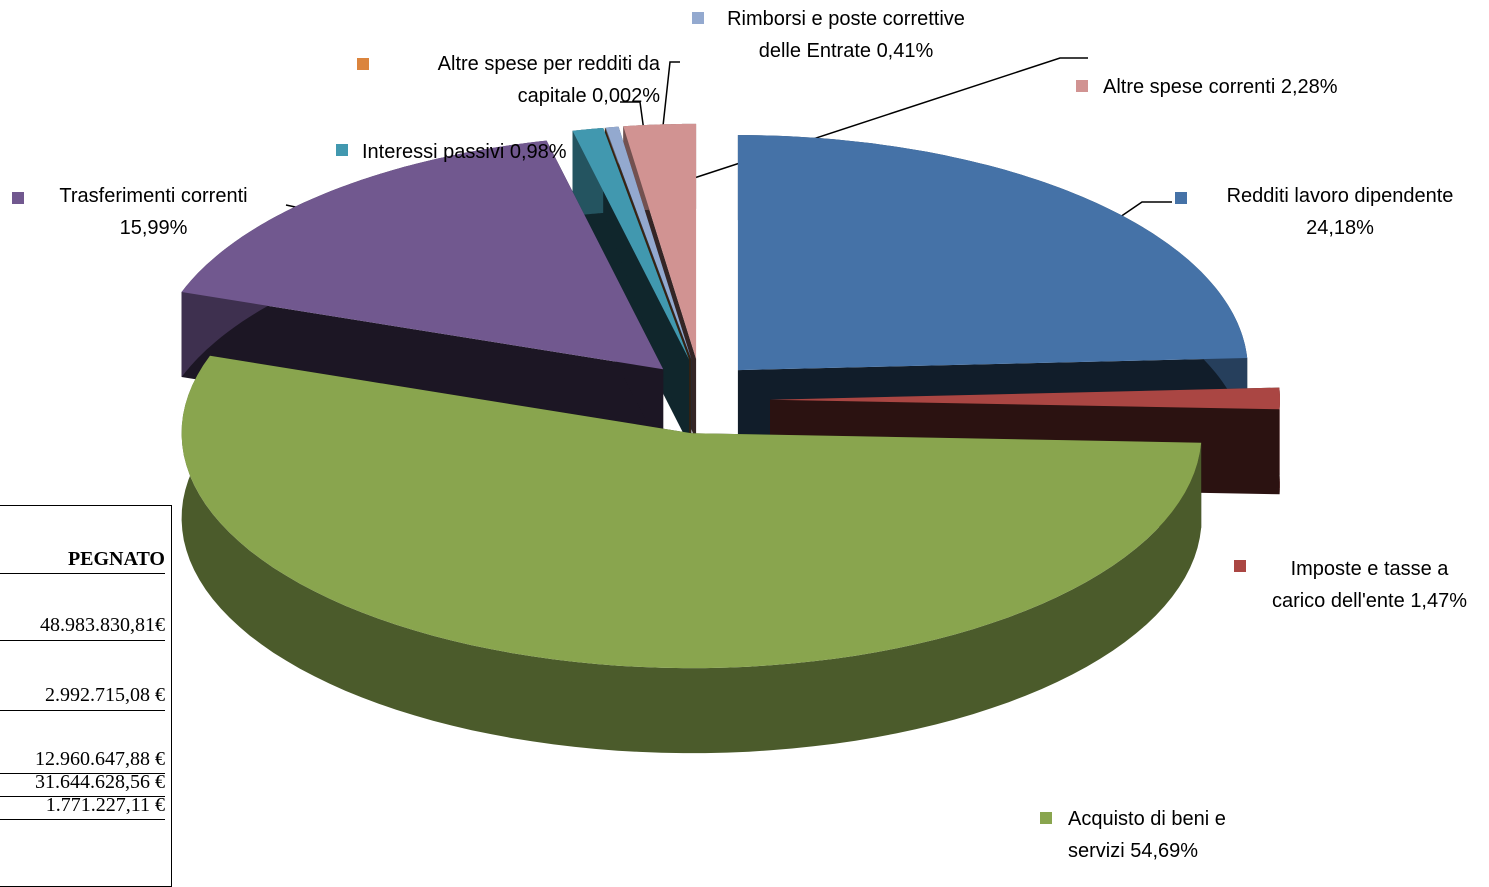 The image size is (1489, 887). I want to click on value-label: 2,28%, so click(1309, 87).